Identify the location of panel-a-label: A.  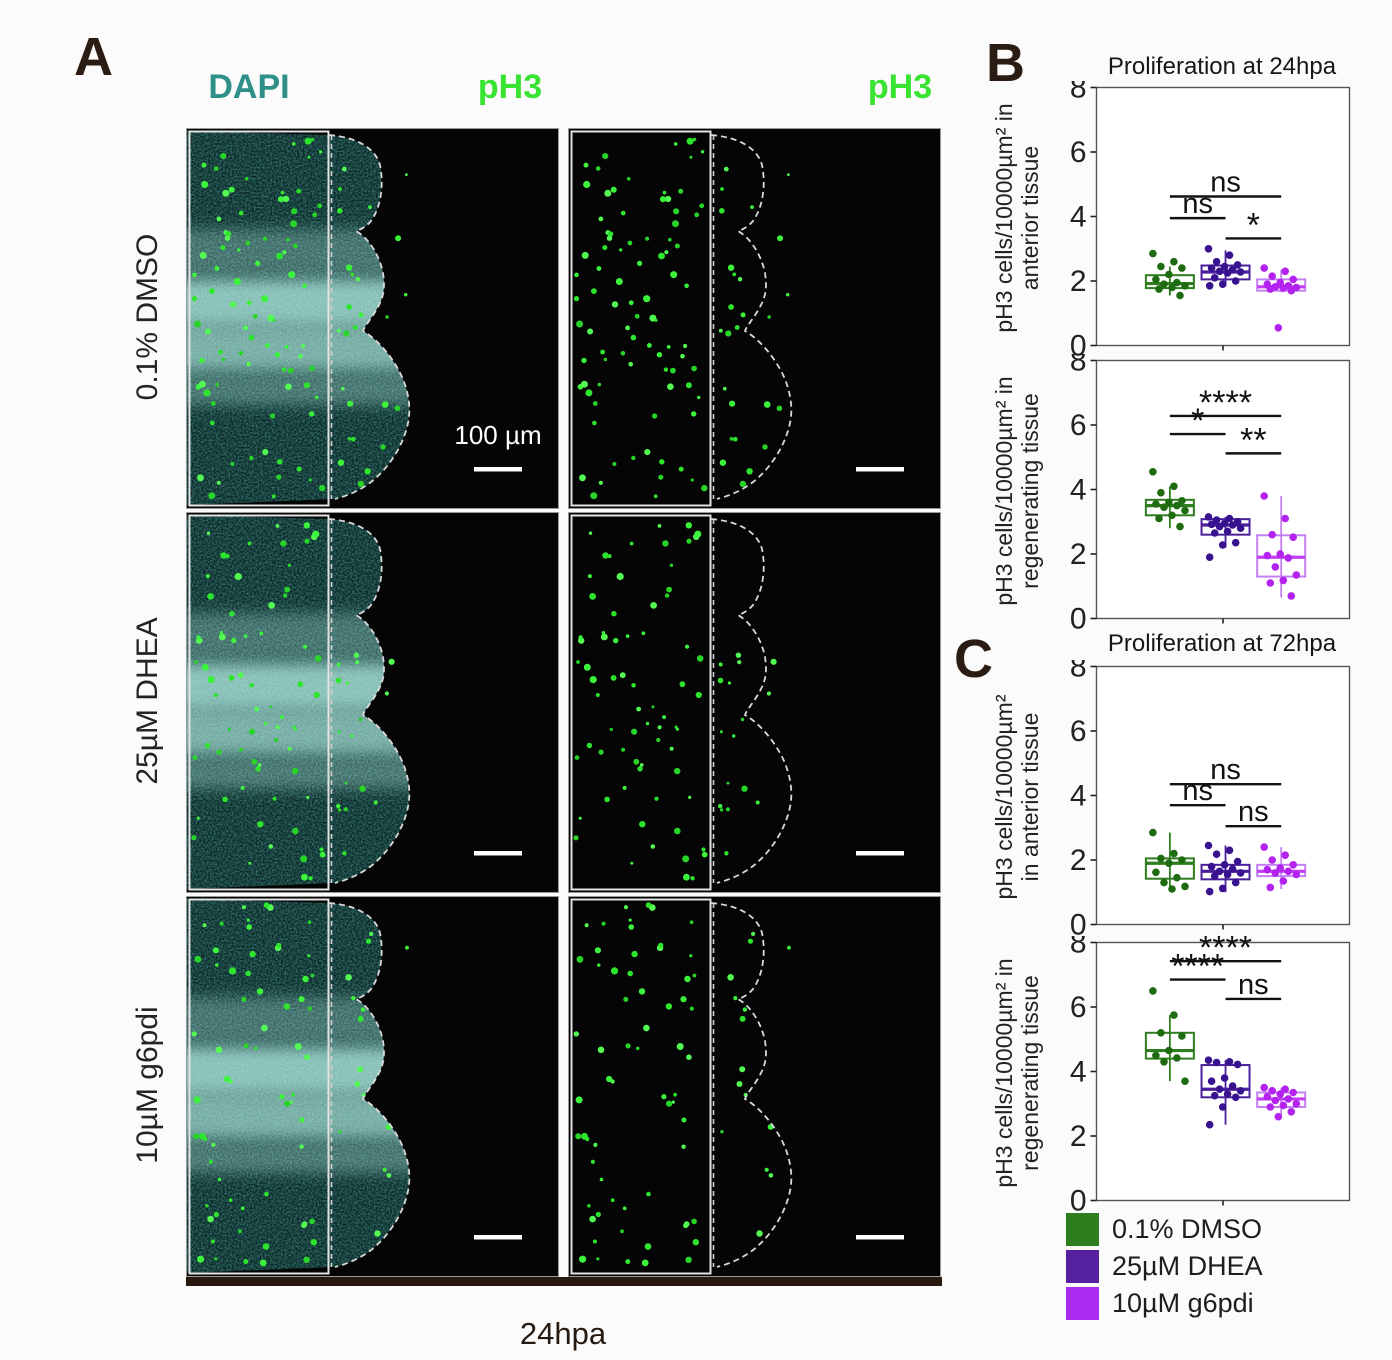
(94, 57).